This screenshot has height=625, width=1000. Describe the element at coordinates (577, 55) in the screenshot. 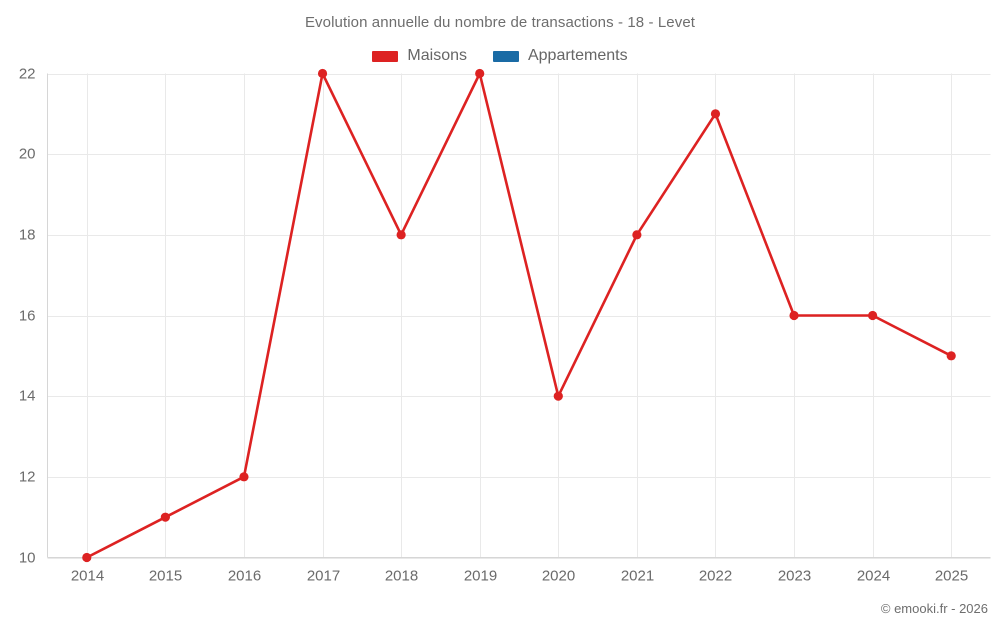

I see `legend-label-appartements: Appartements` at that location.